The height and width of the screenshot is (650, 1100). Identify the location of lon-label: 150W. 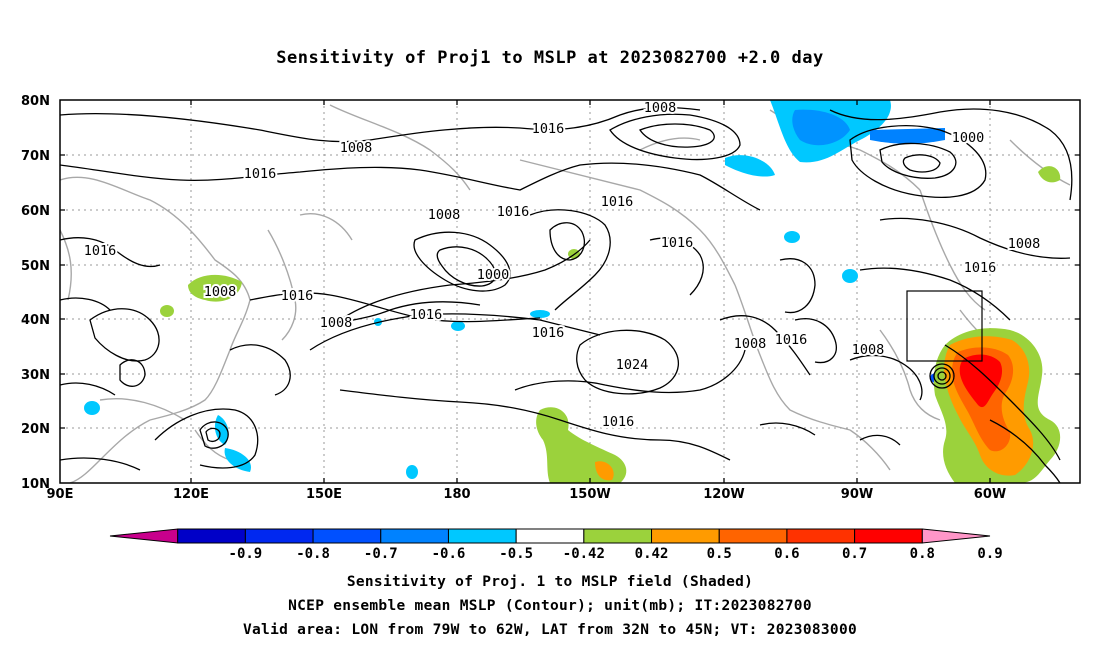
(589, 494).